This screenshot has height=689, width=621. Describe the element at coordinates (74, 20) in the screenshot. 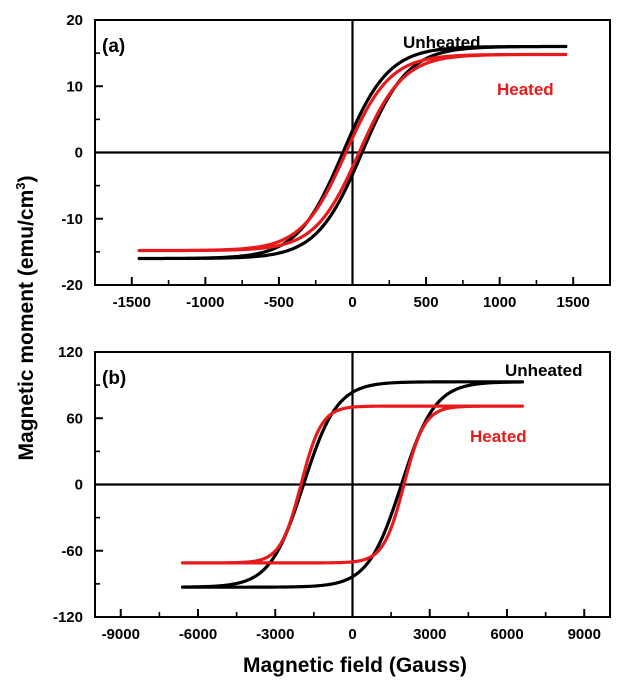

I see `y-tick-label-a: 20` at that location.